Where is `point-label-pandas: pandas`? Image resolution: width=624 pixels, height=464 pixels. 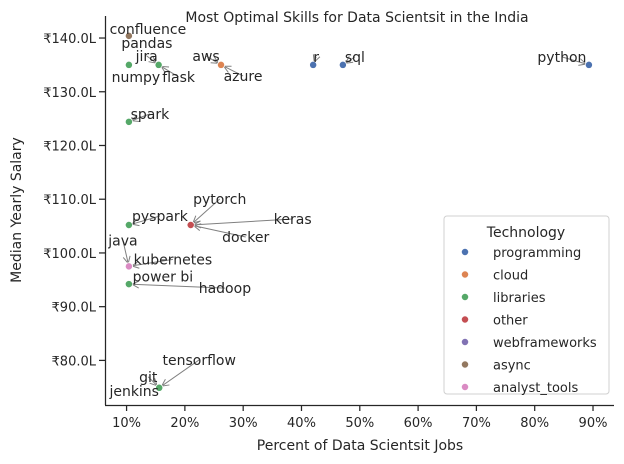 point-label-pandas: pandas is located at coordinates (146, 44).